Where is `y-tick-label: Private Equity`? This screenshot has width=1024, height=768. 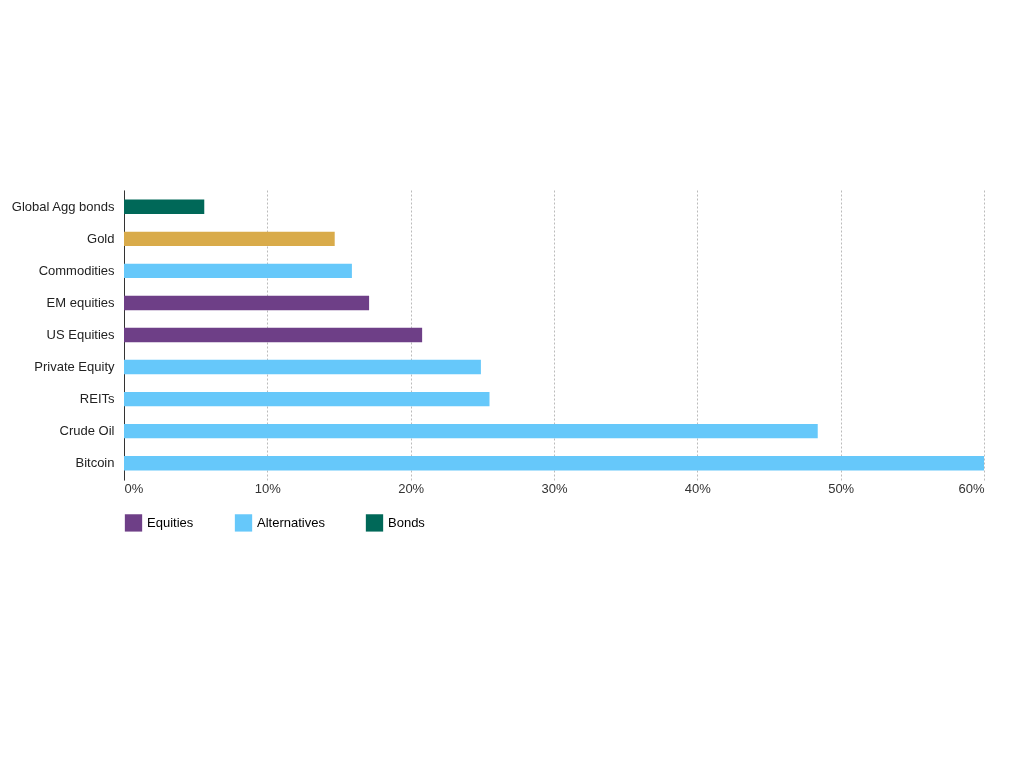 y-tick-label: Private Equity is located at coordinates (74, 367).